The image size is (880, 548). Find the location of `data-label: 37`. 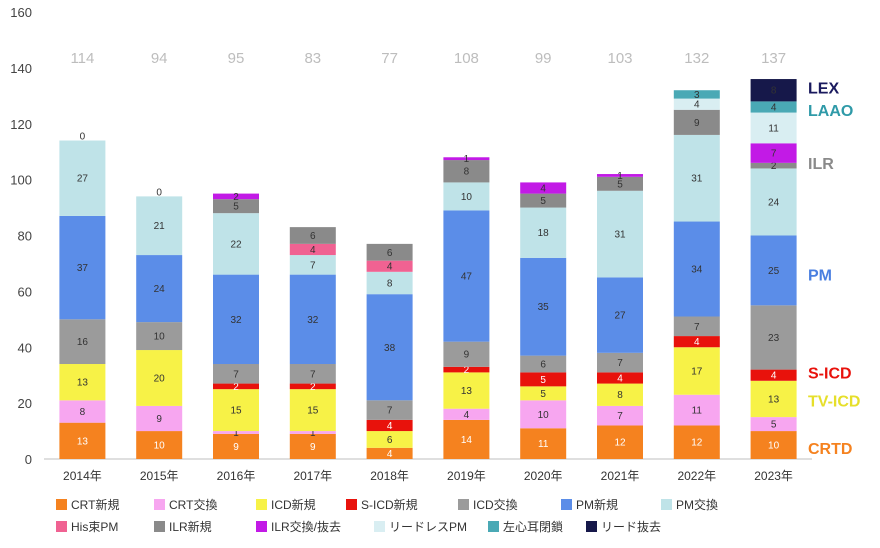

data-label: 37 is located at coordinates (83, 268).